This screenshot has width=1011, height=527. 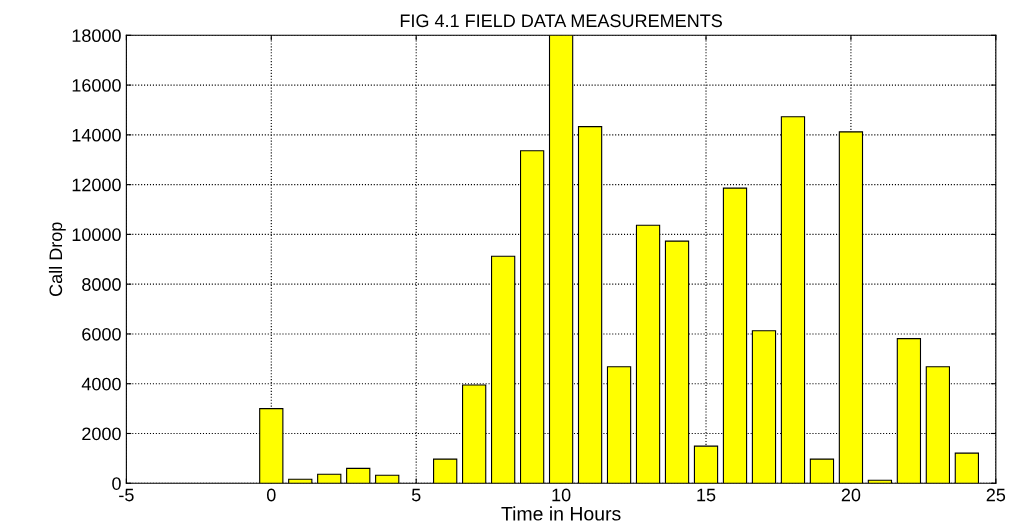 What do you see at coordinates (101, 284) in the screenshot?
I see `y-tick-label: 8000` at bounding box center [101, 284].